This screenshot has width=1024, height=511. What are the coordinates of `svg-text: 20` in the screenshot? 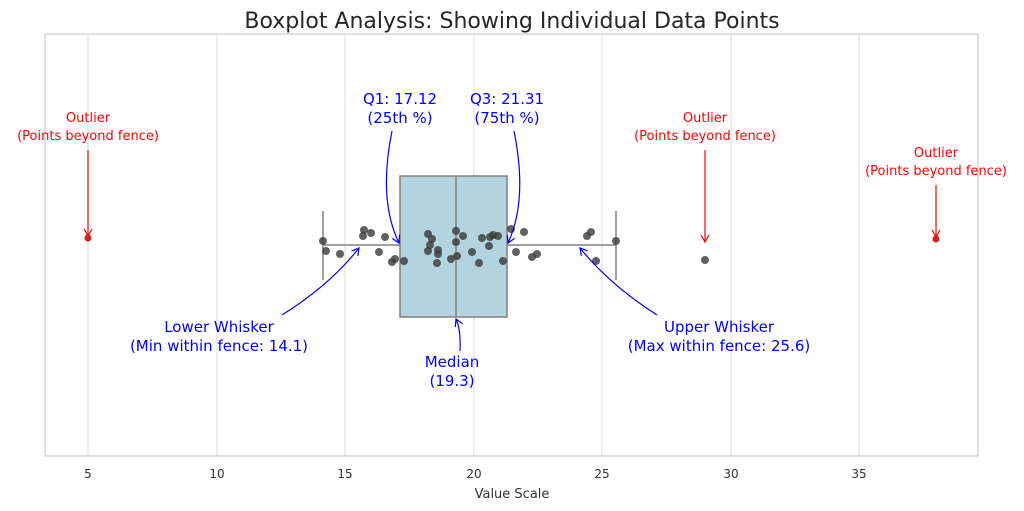 It's located at (473, 474).